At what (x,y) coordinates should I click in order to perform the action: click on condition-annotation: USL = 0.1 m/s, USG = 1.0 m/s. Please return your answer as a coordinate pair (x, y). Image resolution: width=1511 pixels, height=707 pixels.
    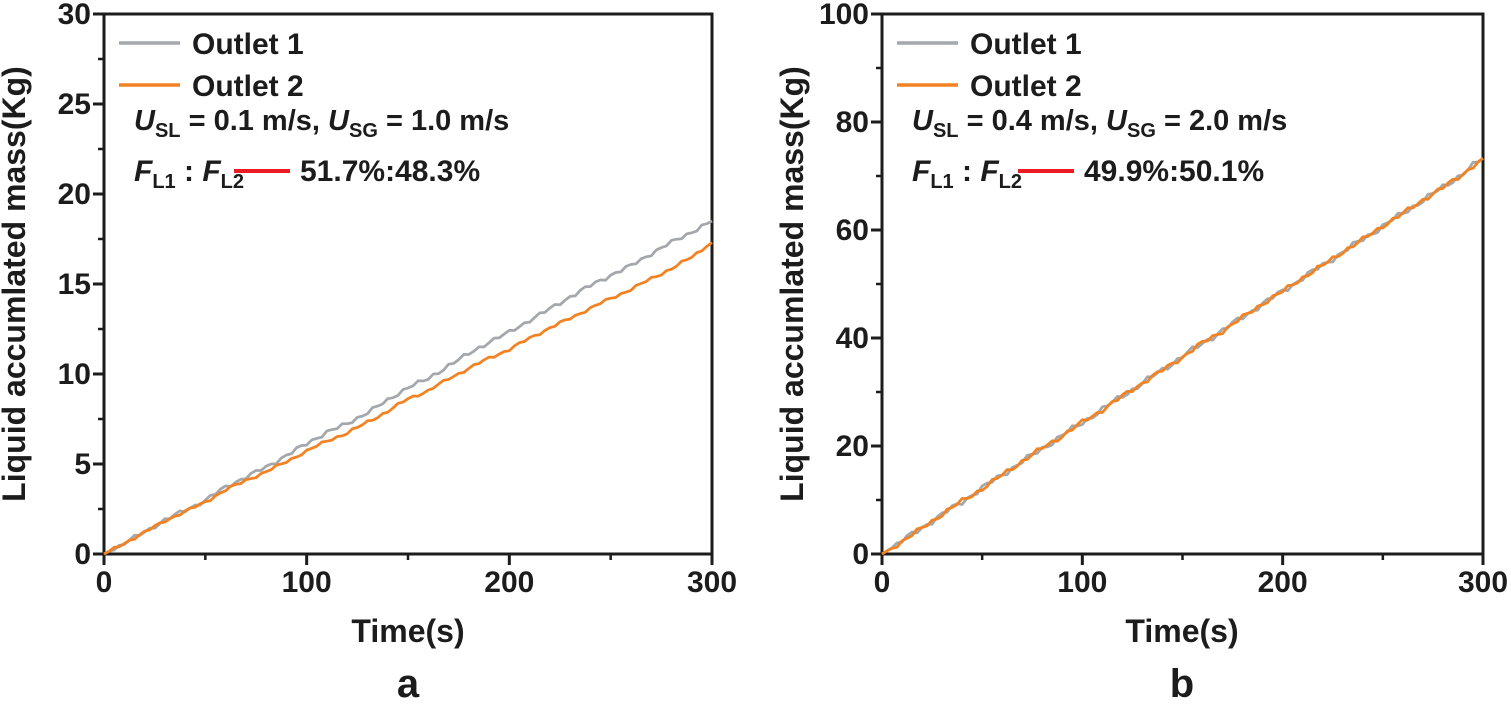
    Looking at the image, I should click on (321, 123).